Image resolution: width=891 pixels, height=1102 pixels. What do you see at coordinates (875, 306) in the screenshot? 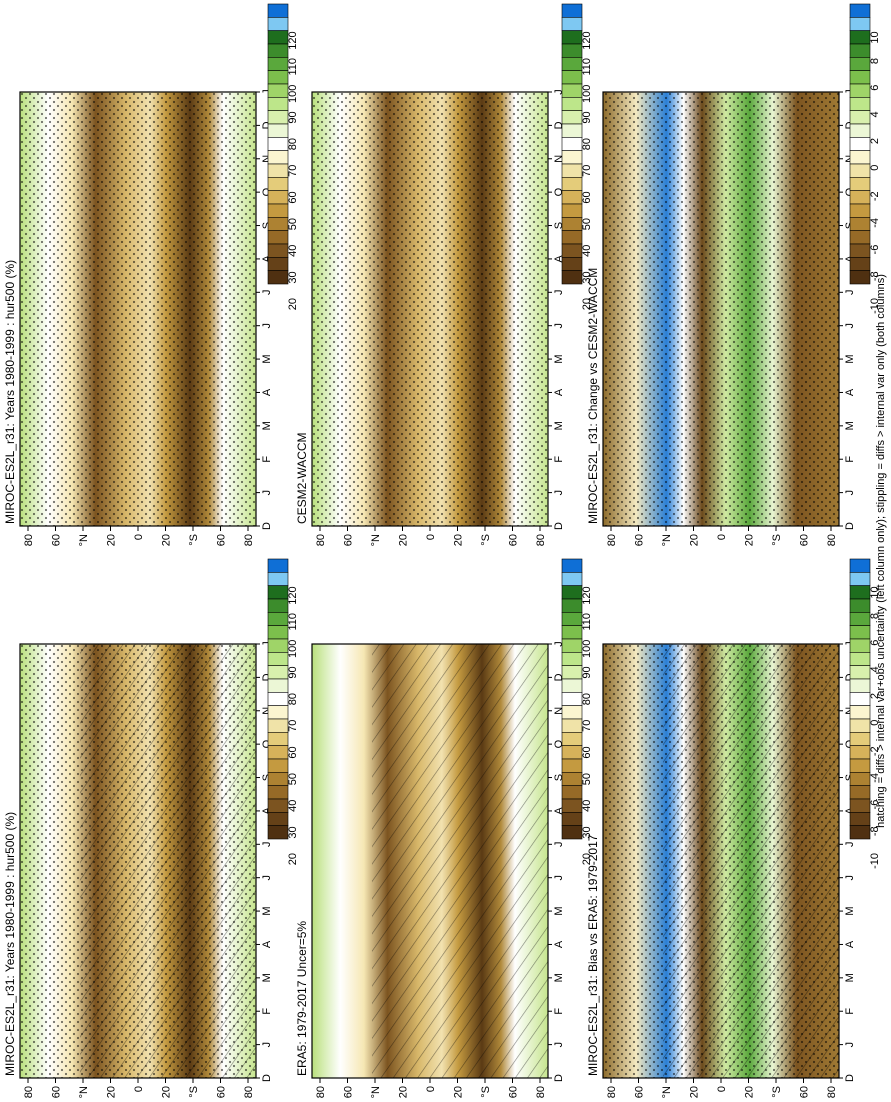
I see `colorbar-label: -10` at bounding box center [875, 306].